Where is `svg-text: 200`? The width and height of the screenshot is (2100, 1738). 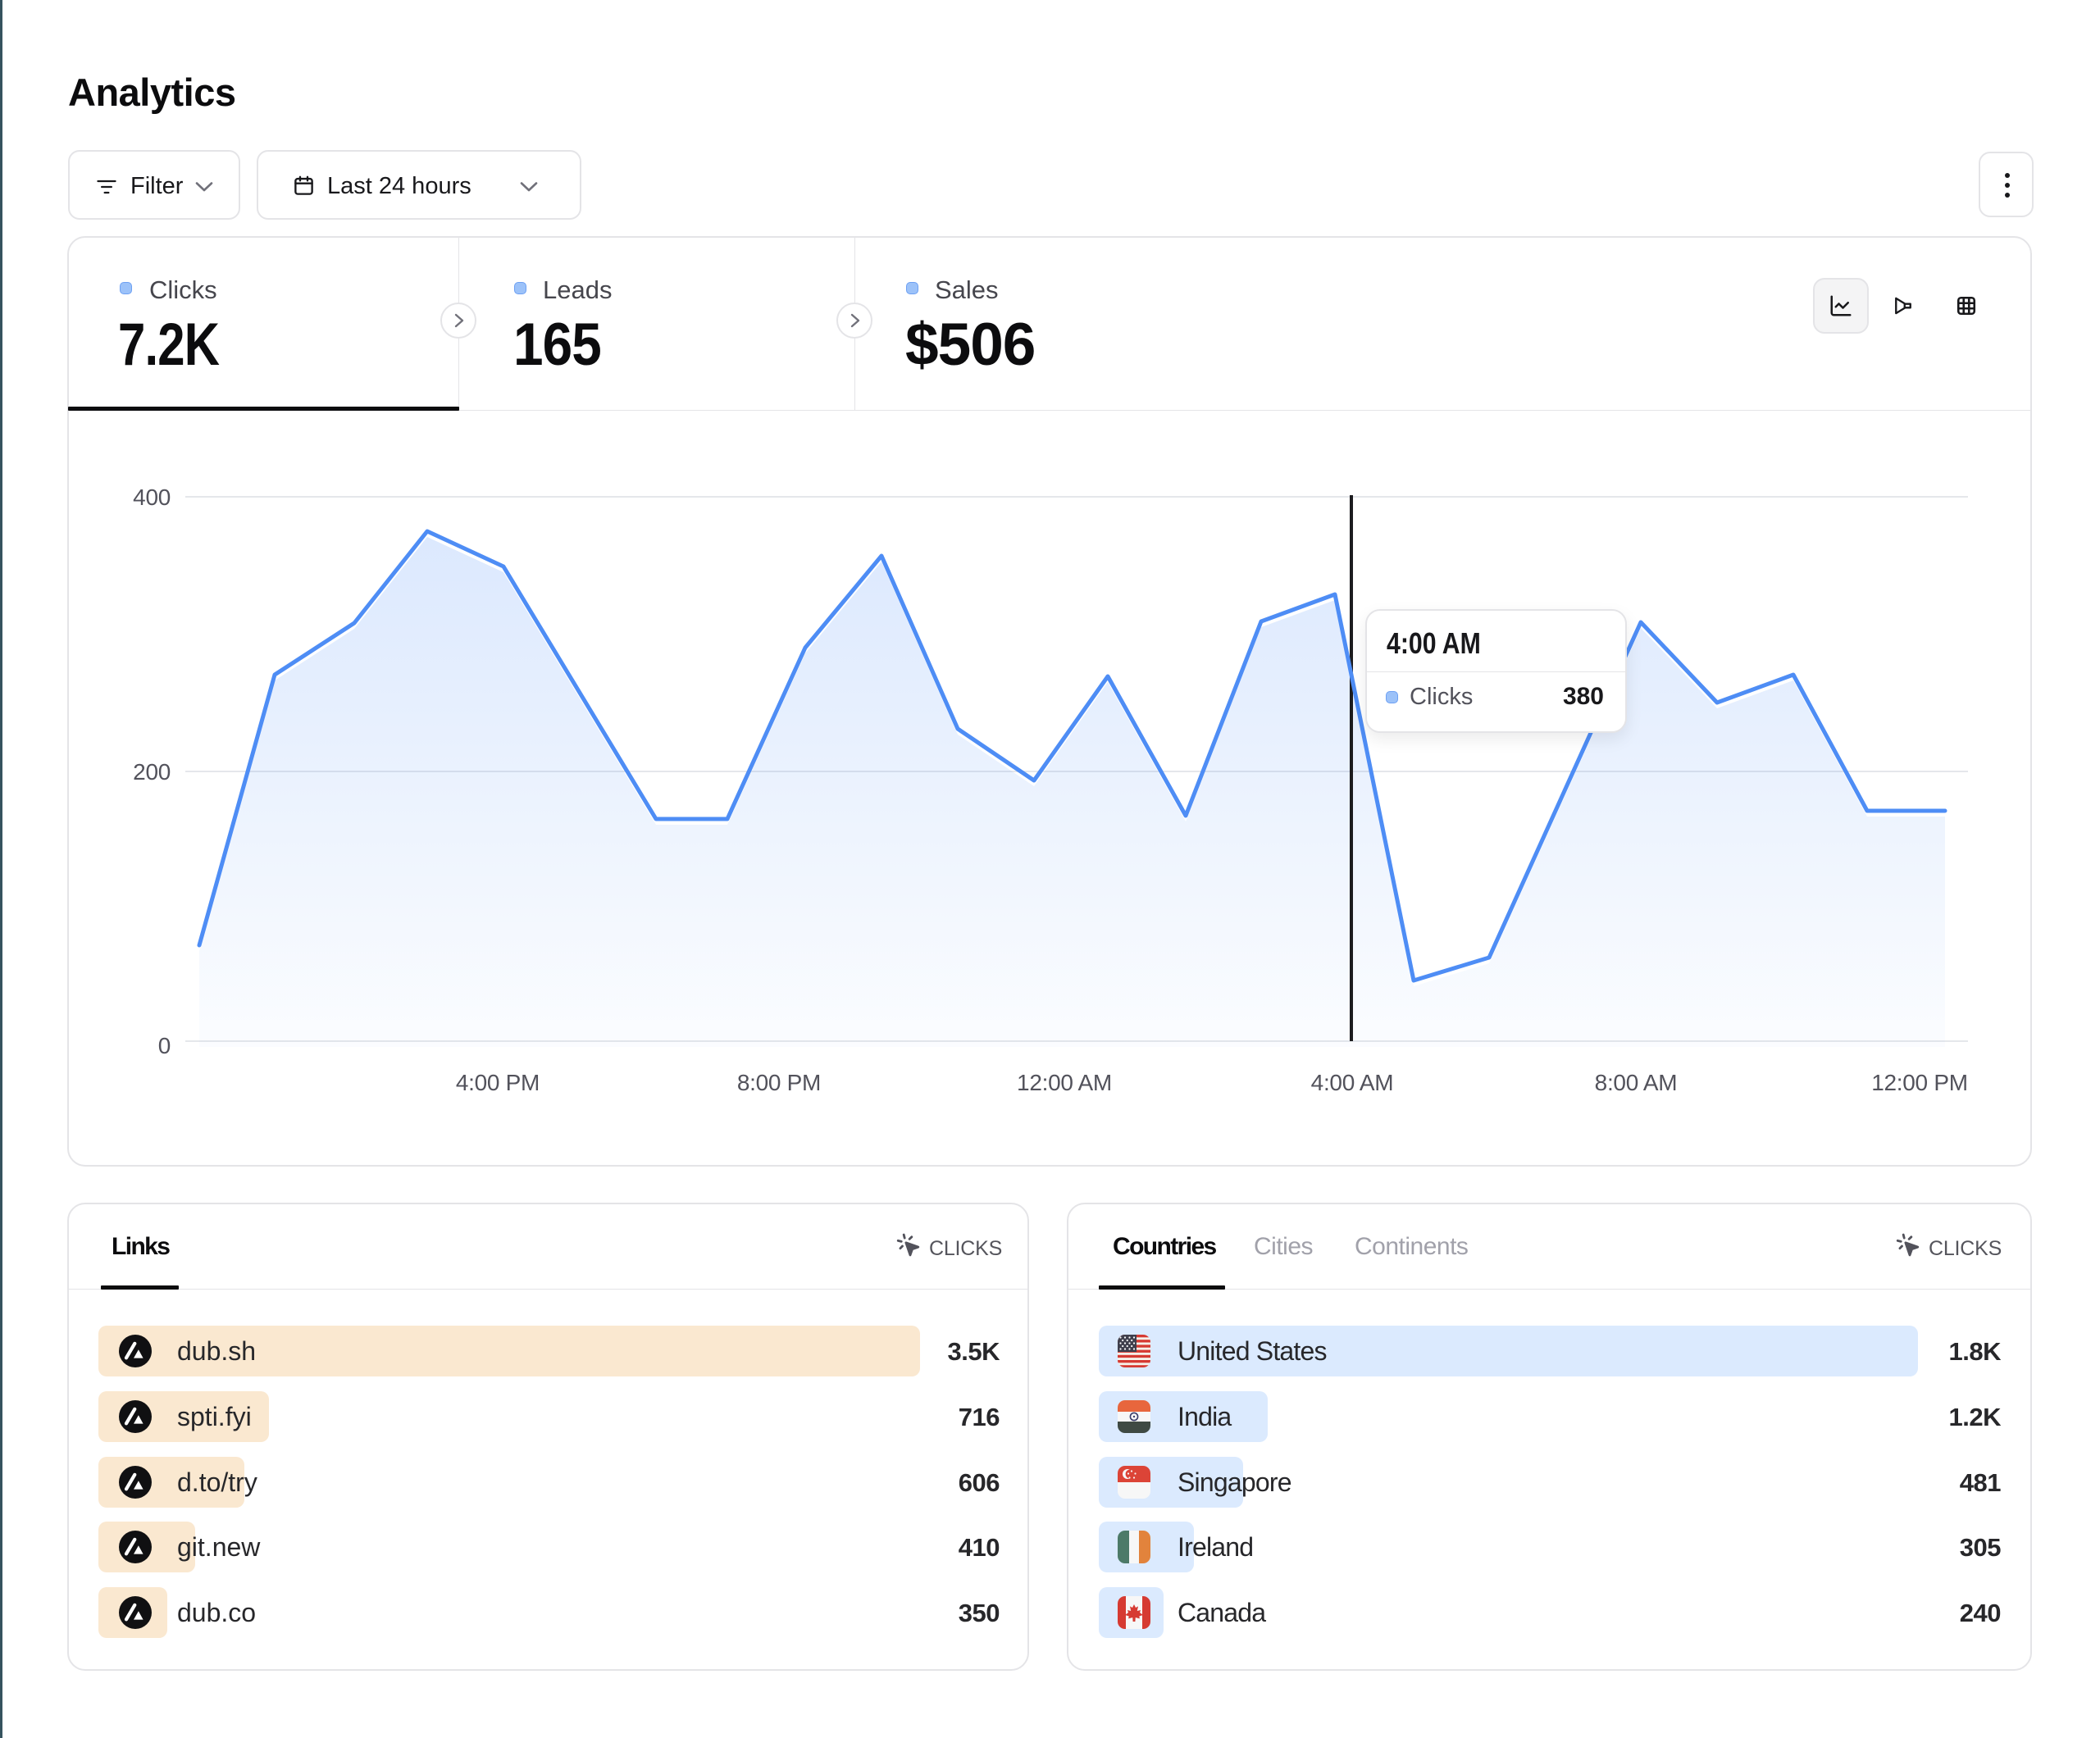
svg-text: 200 is located at coordinates (152, 772).